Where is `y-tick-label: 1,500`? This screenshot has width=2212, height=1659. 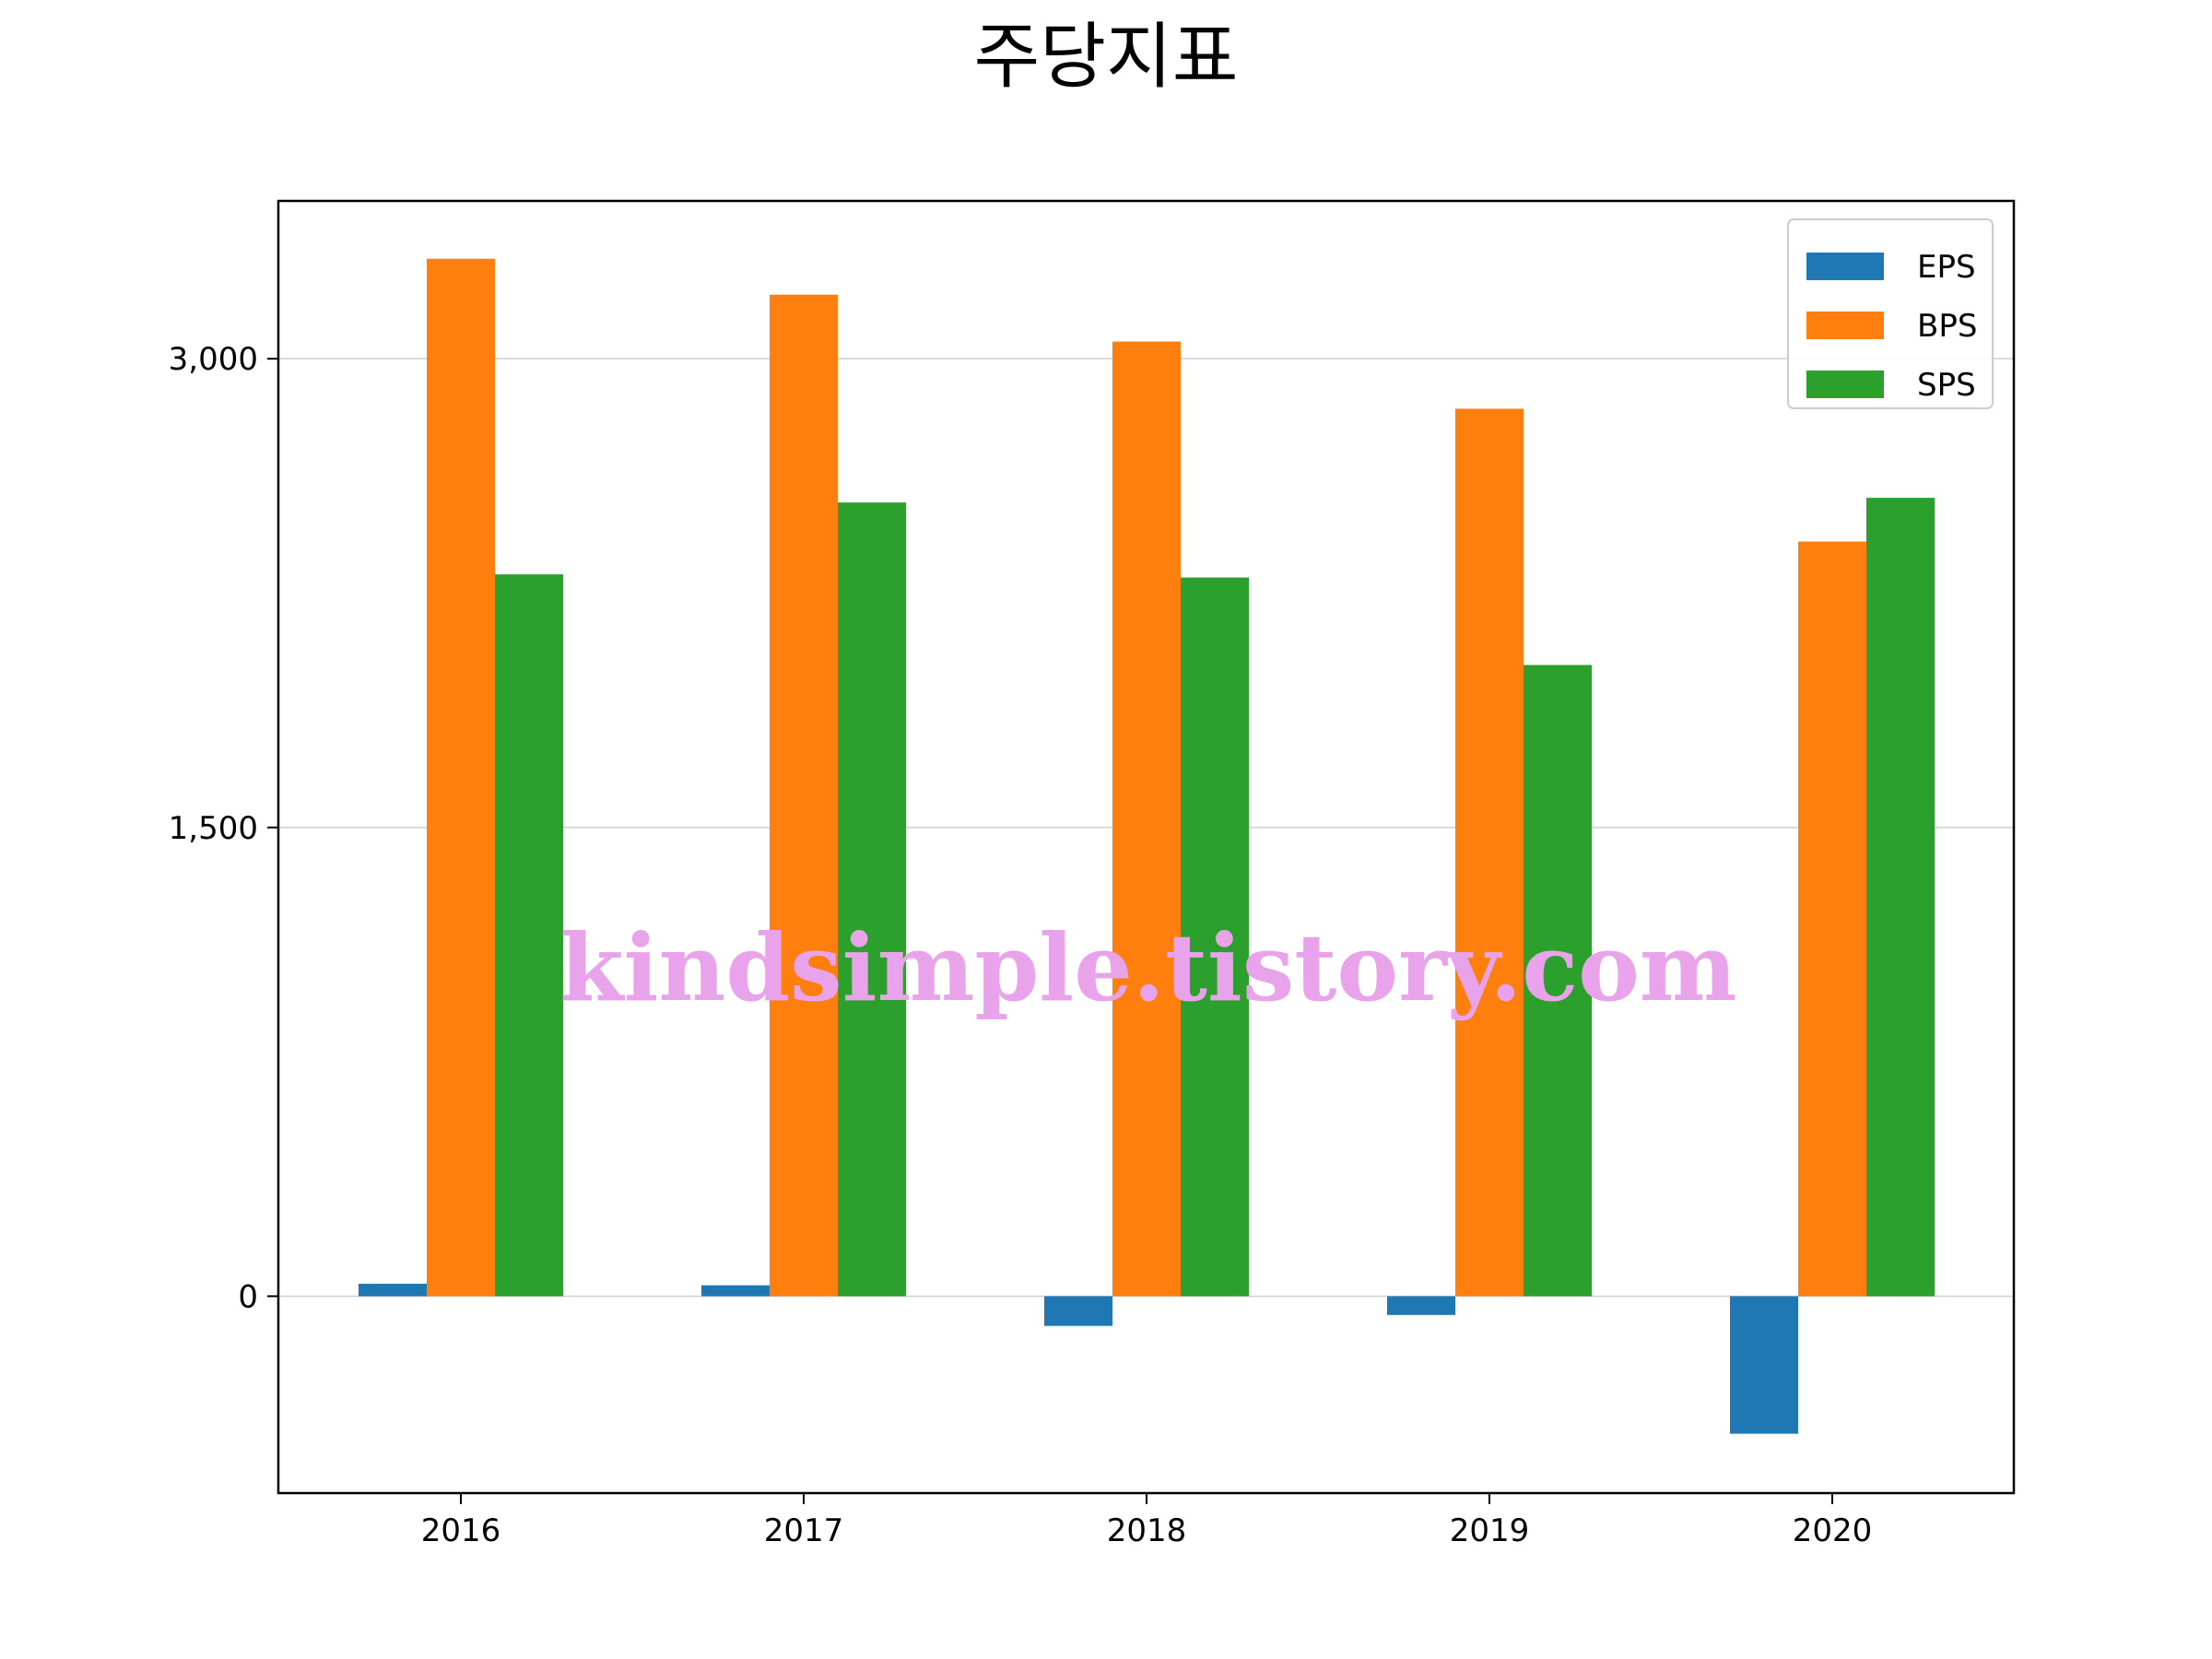 y-tick-label: 1,500 is located at coordinates (213, 828).